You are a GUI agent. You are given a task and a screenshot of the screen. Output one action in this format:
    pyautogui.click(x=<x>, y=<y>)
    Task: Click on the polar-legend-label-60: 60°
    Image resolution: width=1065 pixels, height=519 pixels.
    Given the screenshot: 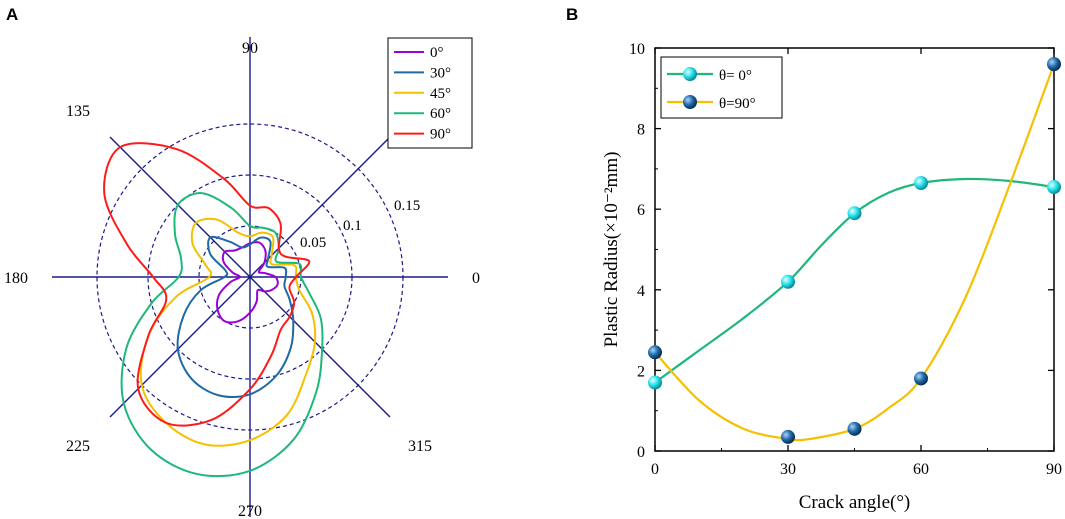 What is the action you would take?
    pyautogui.click(x=440, y=114)
    